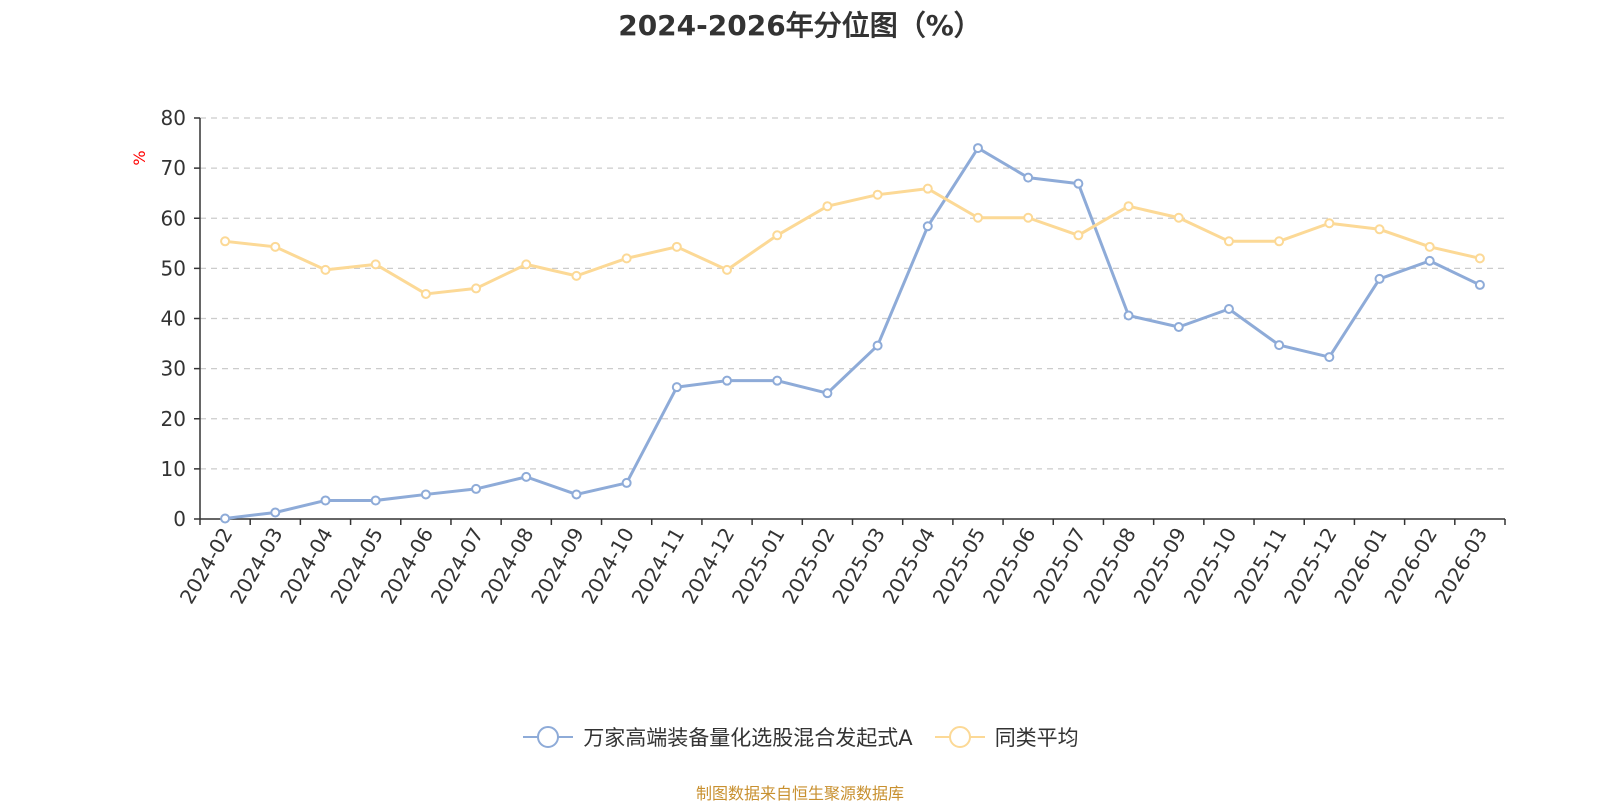 This screenshot has height=804, width=1600. I want to click on legend-item: 万家高端装备量化选股混合发起式A, so click(717, 737).